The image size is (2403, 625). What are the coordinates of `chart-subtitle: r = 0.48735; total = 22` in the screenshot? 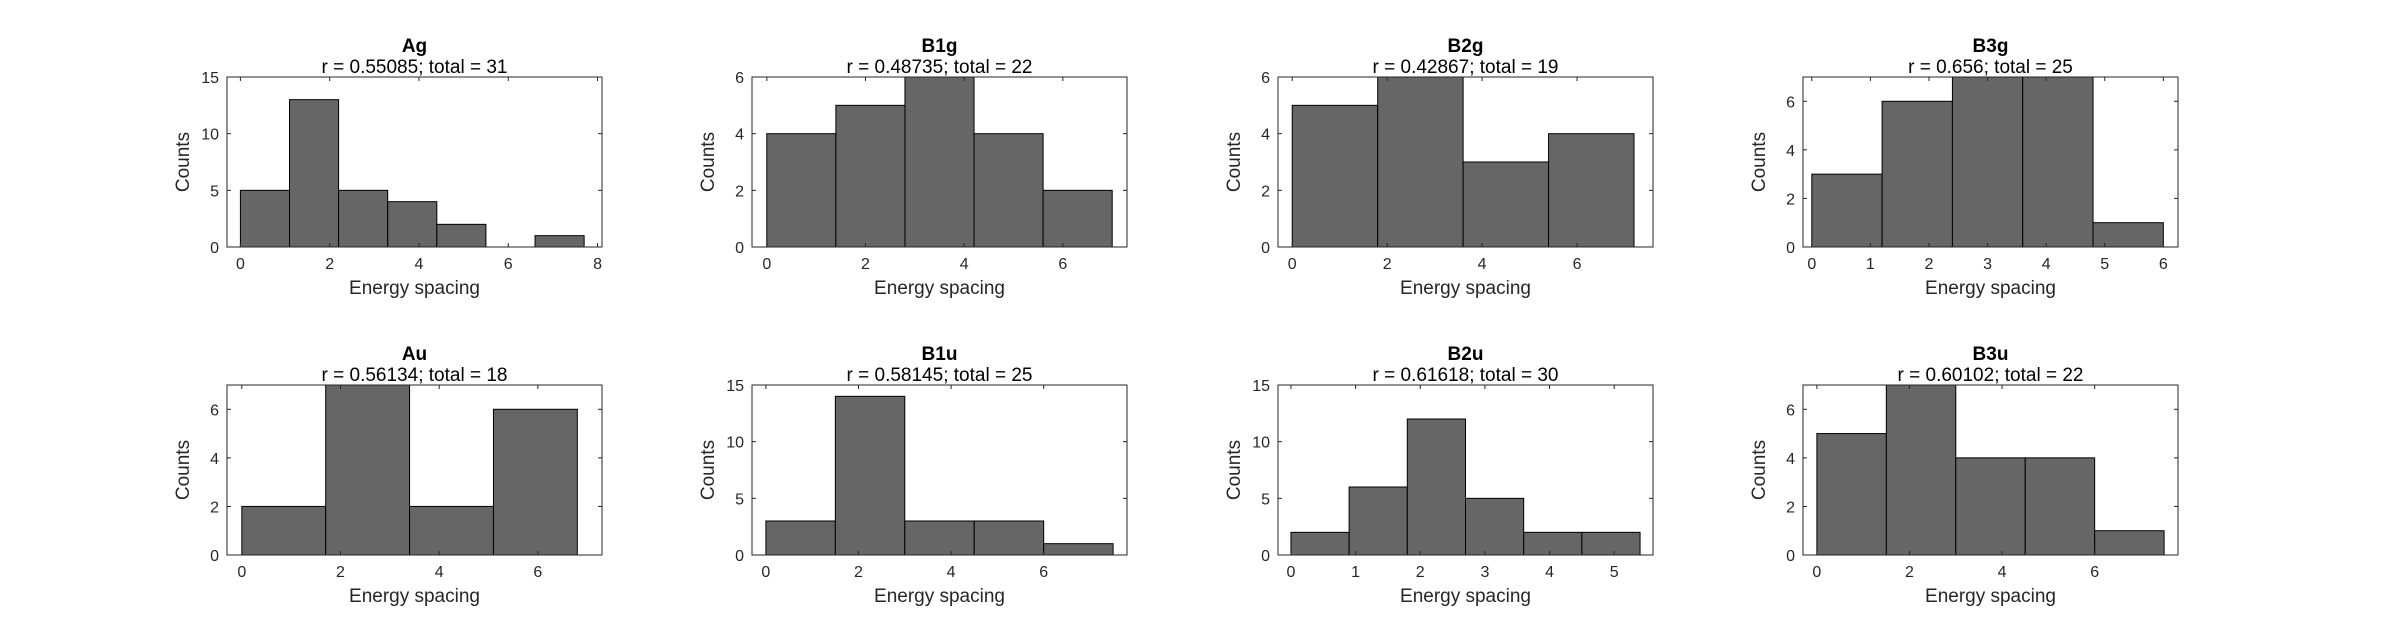 It's located at (940, 67).